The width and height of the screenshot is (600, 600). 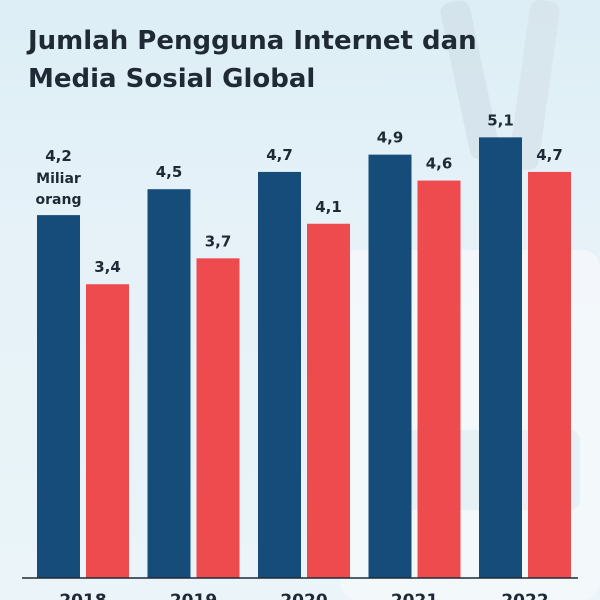 I want to click on unit-annotation-1: Miliar, so click(x=58, y=179).